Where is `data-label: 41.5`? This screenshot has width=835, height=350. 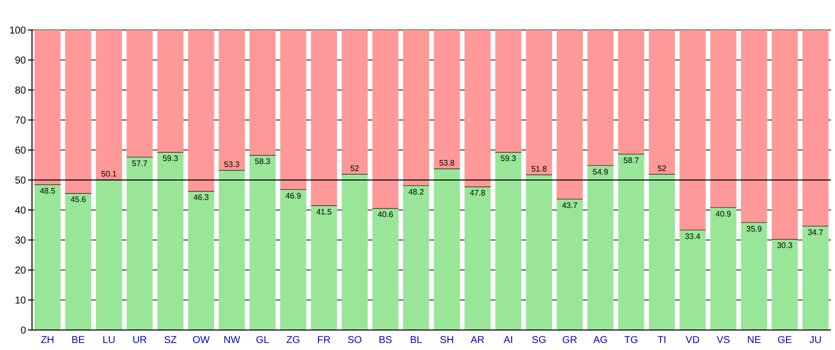
data-label: 41.5 is located at coordinates (324, 212).